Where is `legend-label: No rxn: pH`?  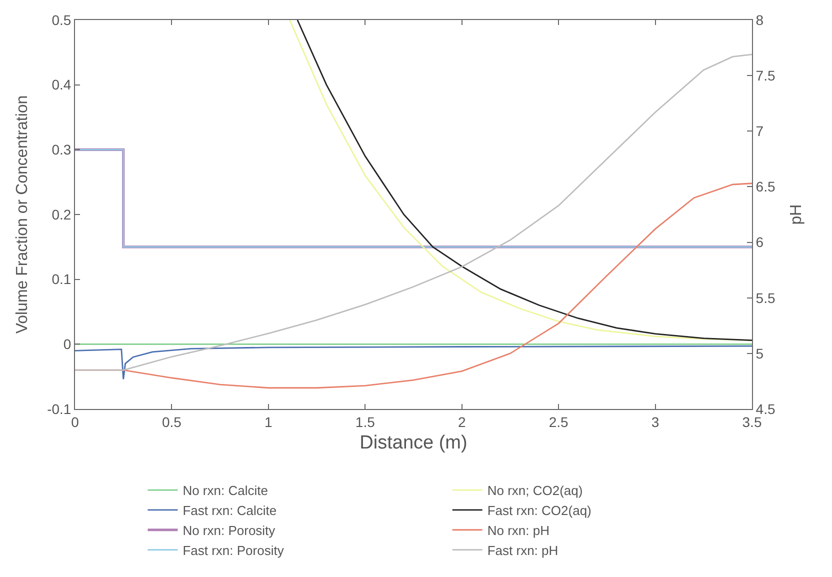
legend-label: No rxn: pH is located at coordinates (518, 530).